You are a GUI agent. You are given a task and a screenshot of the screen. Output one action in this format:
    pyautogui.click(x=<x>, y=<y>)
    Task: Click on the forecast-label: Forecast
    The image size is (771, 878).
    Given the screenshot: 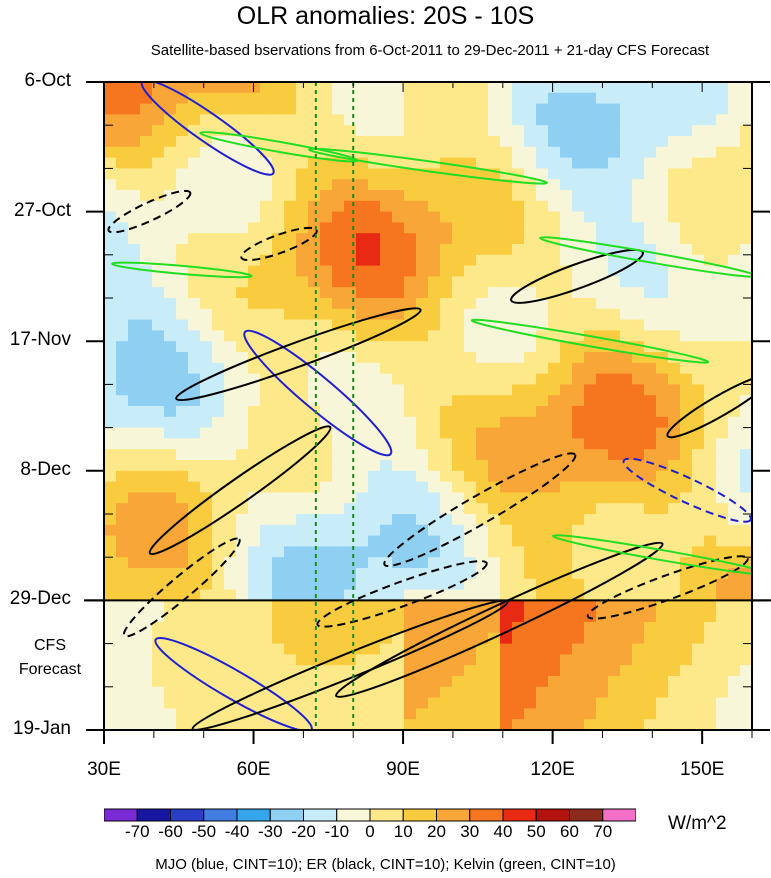 What is the action you would take?
    pyautogui.click(x=50, y=670)
    